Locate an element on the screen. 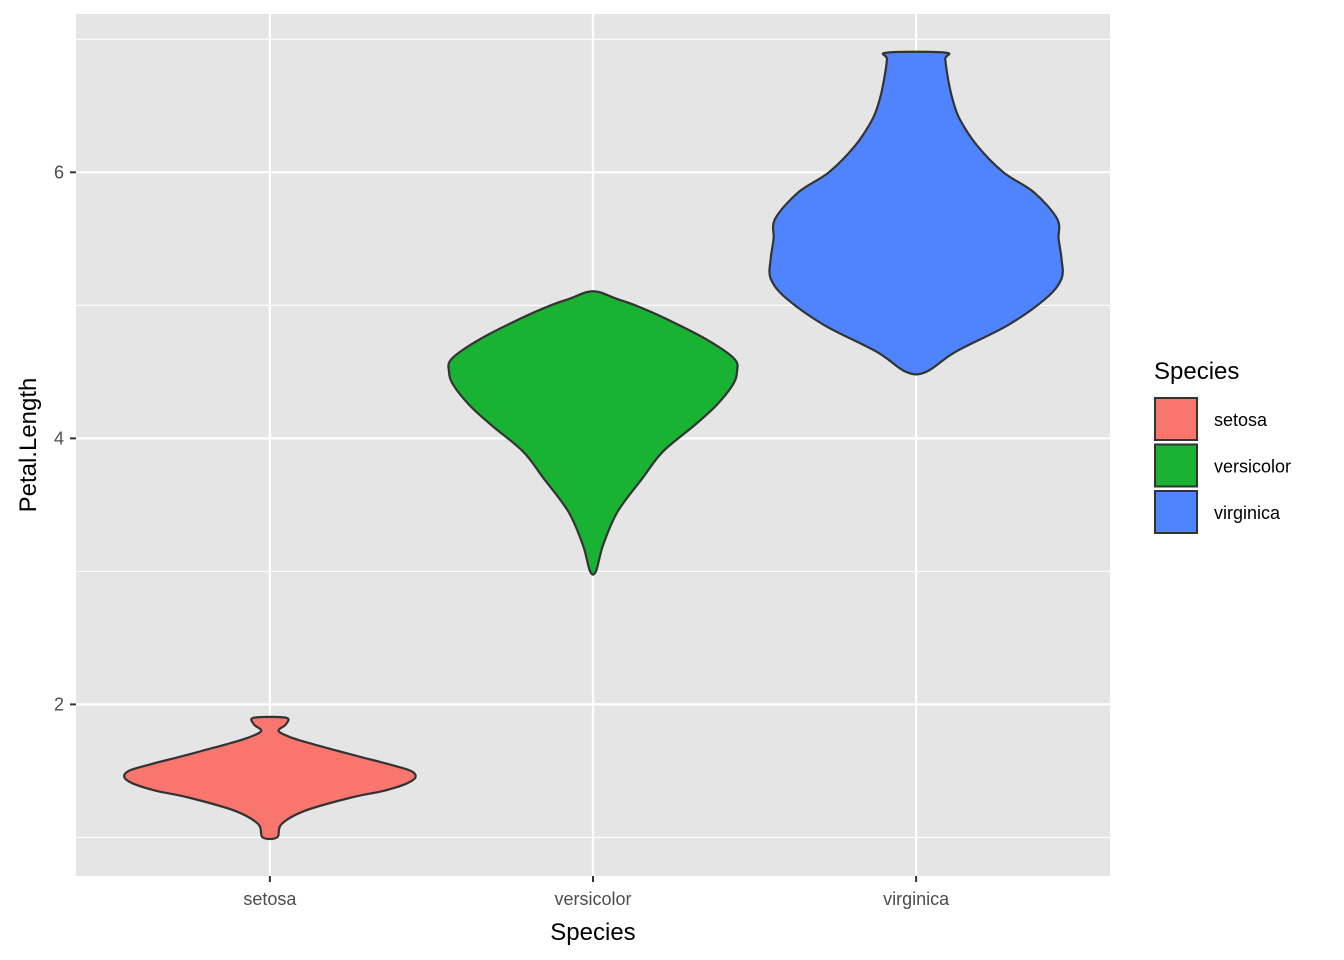  legend: Species setosa versicolor virginica is located at coordinates (1222, 446).